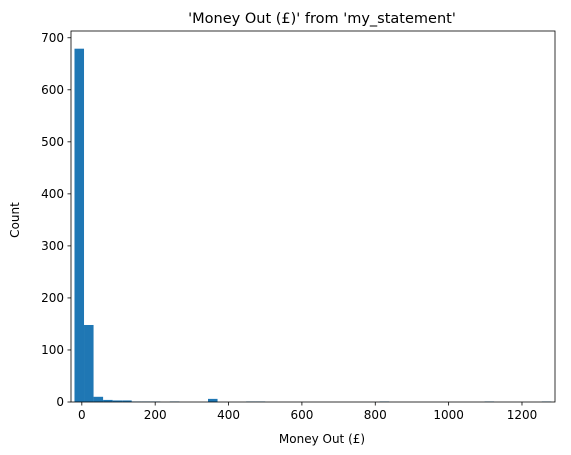  Describe the element at coordinates (52, 90) in the screenshot. I see `y-tick-label: 600` at that location.